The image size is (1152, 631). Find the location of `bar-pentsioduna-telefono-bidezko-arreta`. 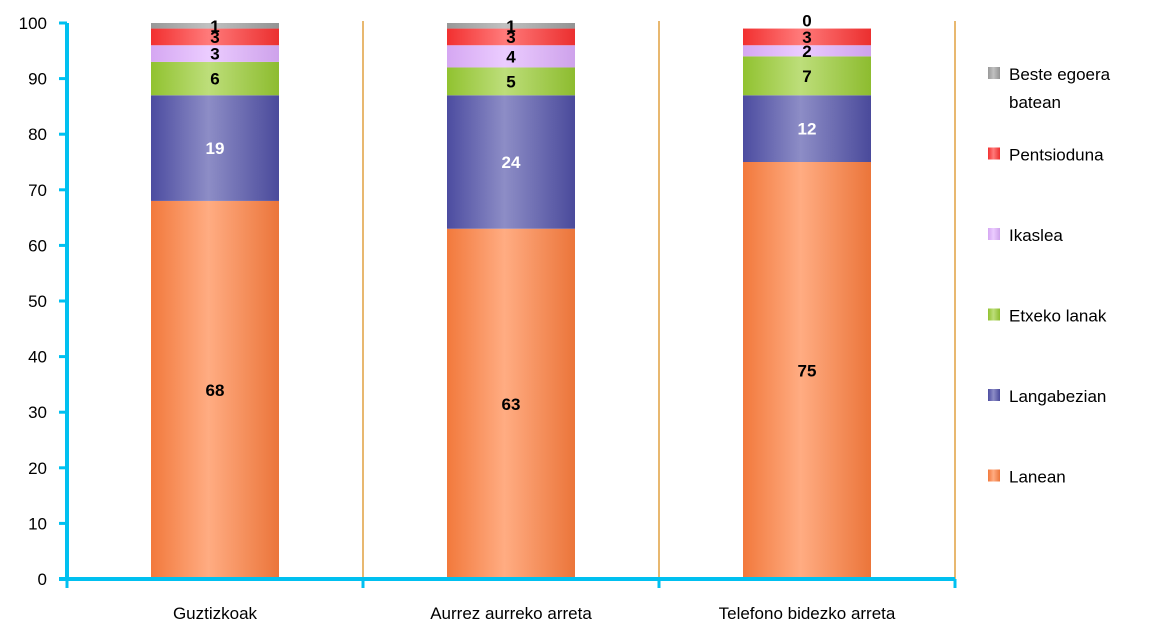

bar-pentsioduna-telefono-bidezko-arreta is located at coordinates (807, 37).